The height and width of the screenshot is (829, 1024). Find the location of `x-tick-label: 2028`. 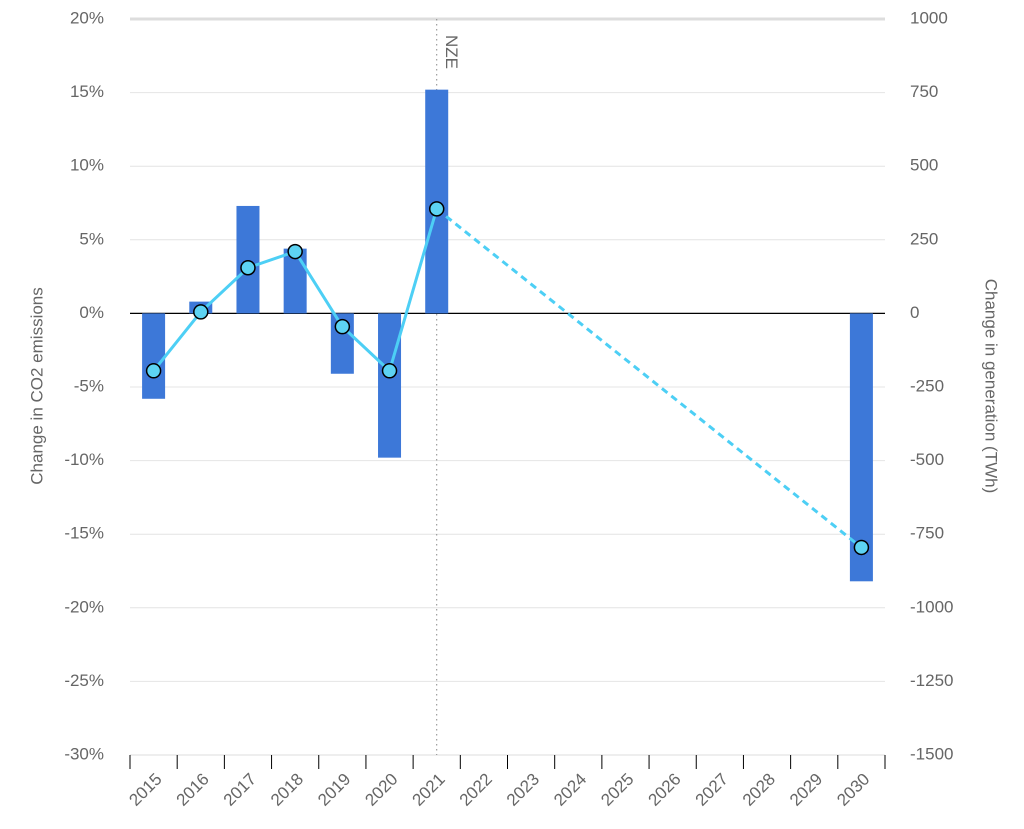

x-tick-label: 2028 is located at coordinates (759, 790).